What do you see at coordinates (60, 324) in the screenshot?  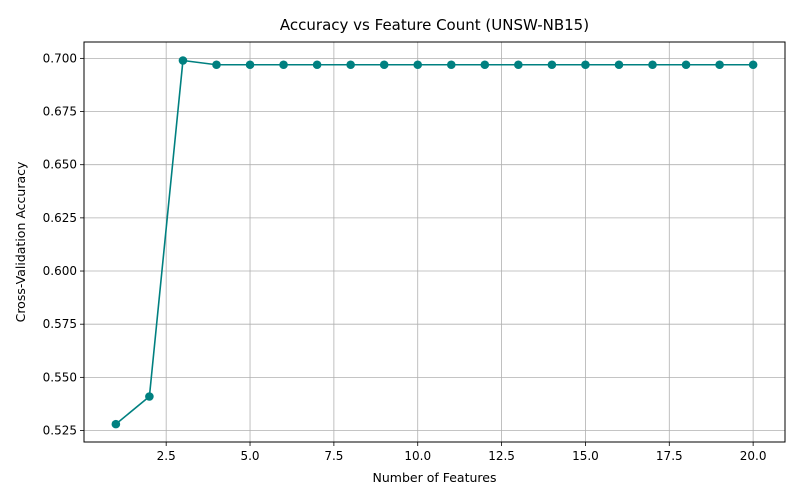 I see `y-tick-label: 0.575` at bounding box center [60, 324].